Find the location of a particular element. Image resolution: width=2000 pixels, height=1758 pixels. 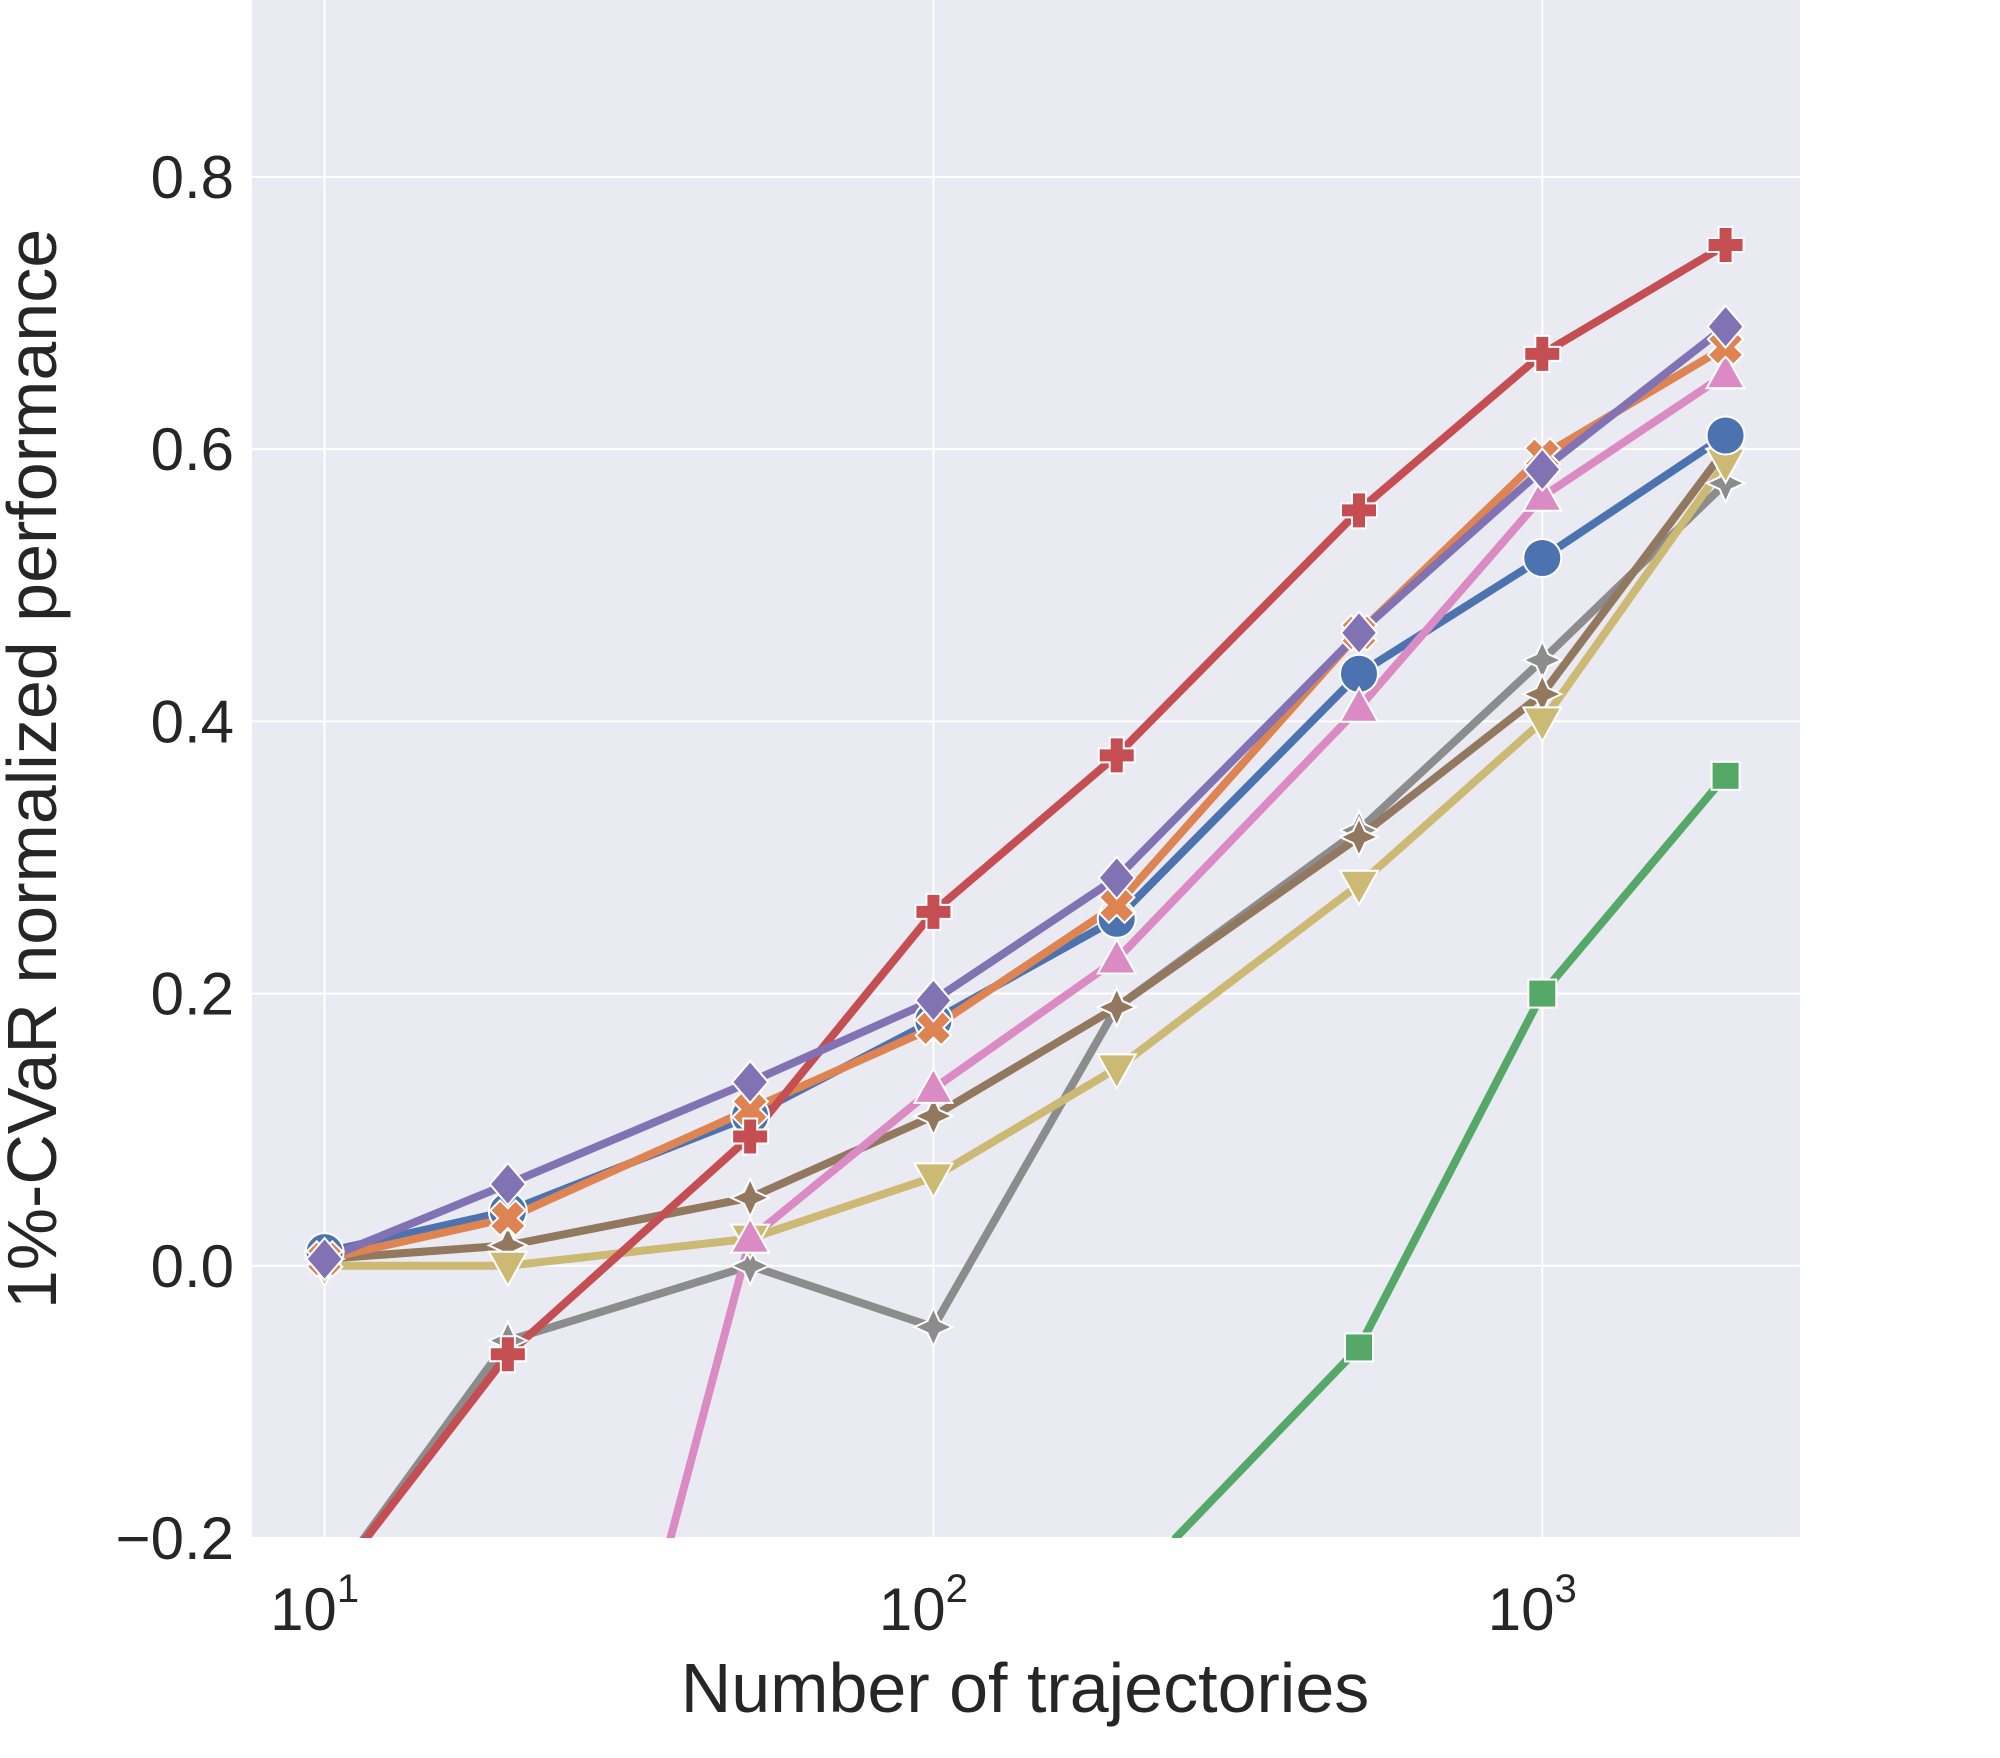

y-tick-labels: −0.2 0.0 0.2 0.4 0.6 0.8 is located at coordinates (175, 858).